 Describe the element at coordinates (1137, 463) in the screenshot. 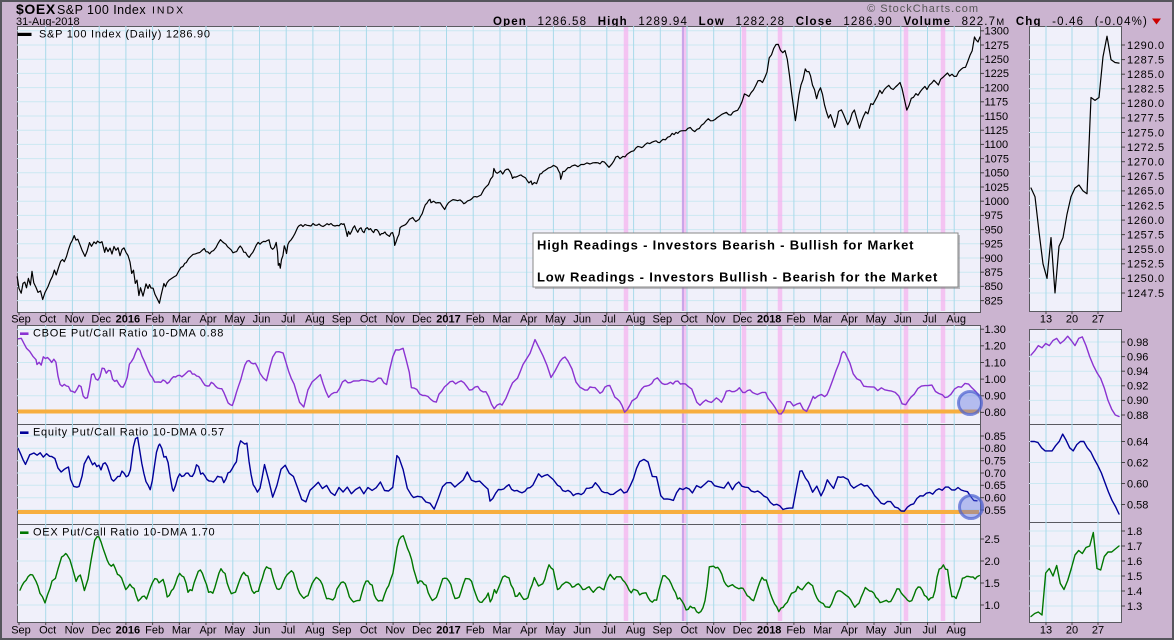

I see `svg-text: 0.62` at that location.